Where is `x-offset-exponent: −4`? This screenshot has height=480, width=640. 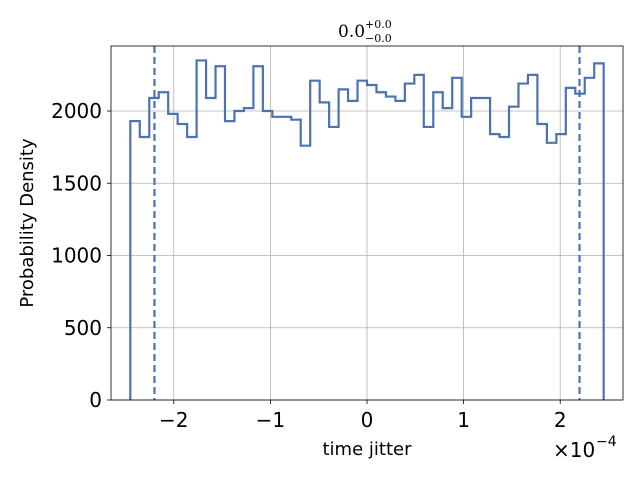
x-offset-exponent: −4 is located at coordinates (606, 442).